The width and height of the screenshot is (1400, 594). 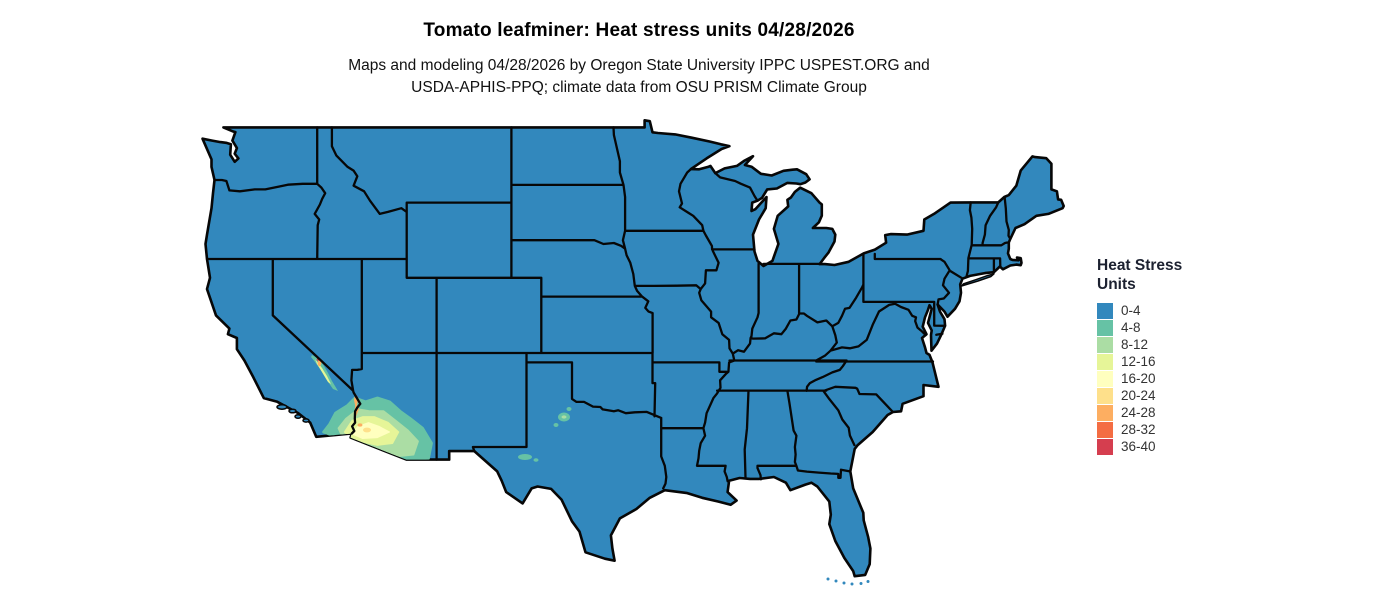 What do you see at coordinates (848, 581) in the screenshot?
I see `florida-keys` at bounding box center [848, 581].